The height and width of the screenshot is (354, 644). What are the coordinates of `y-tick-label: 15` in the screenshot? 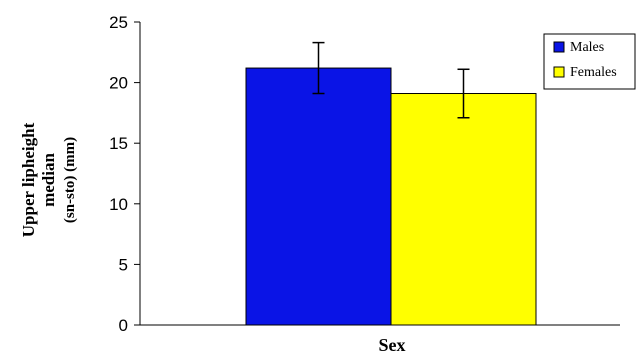 It's located at (118, 143).